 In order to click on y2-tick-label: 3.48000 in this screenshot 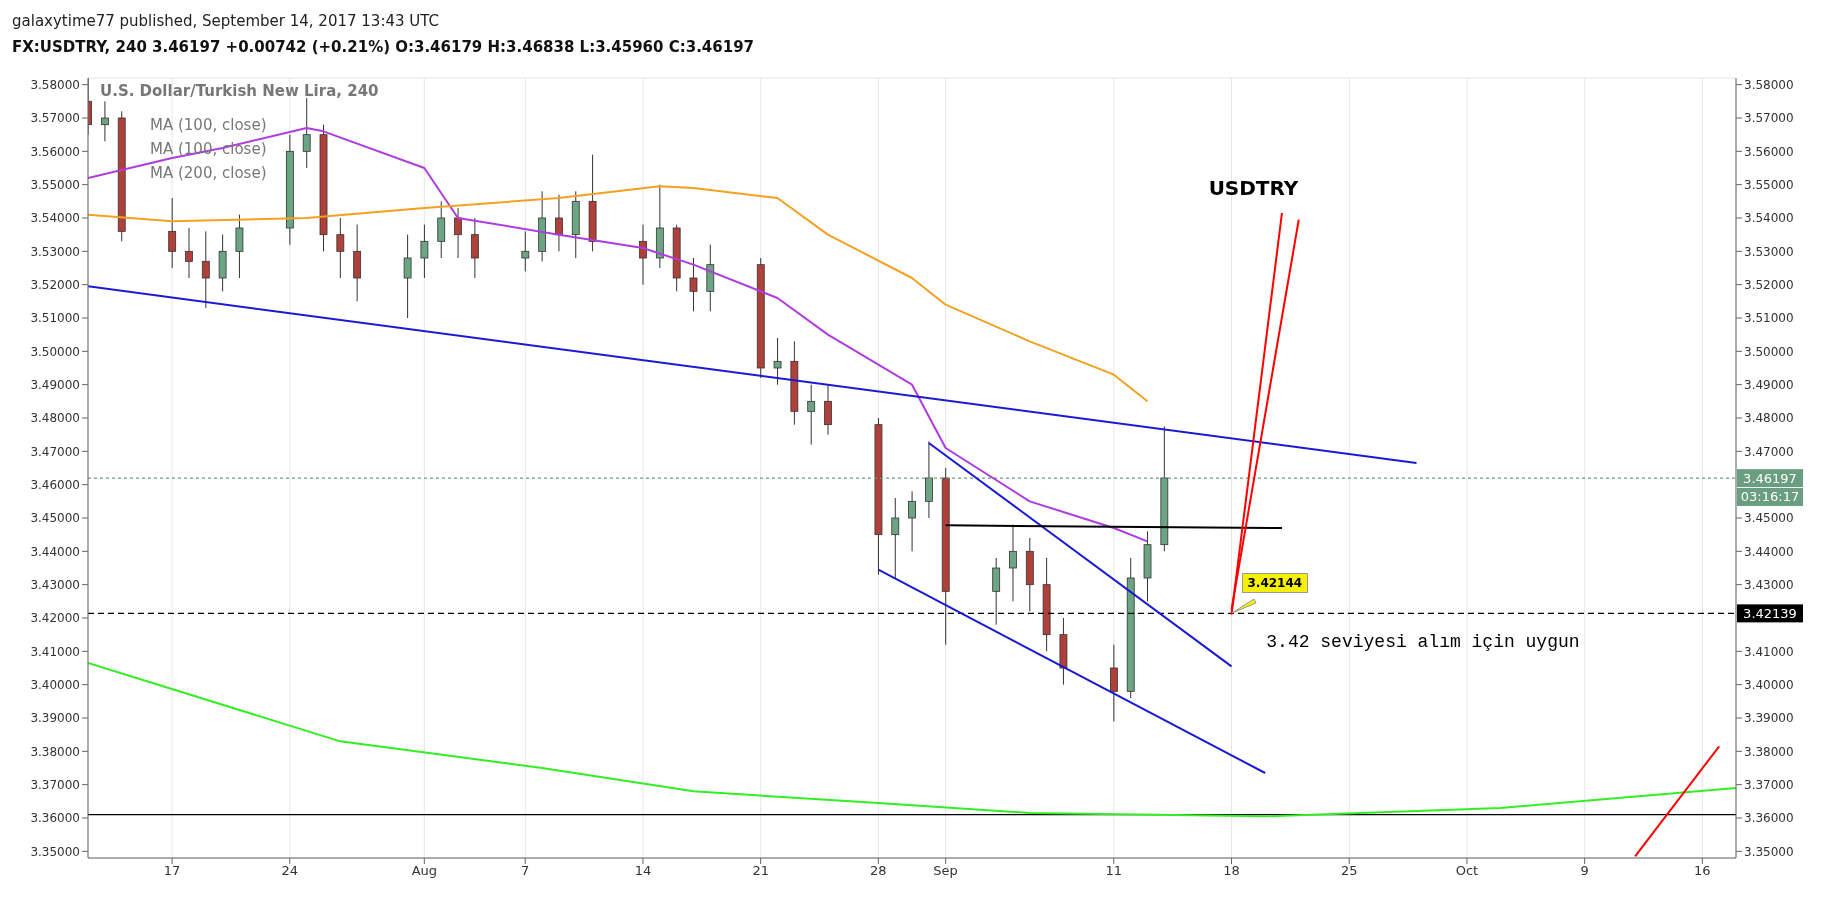, I will do `click(1769, 418)`.